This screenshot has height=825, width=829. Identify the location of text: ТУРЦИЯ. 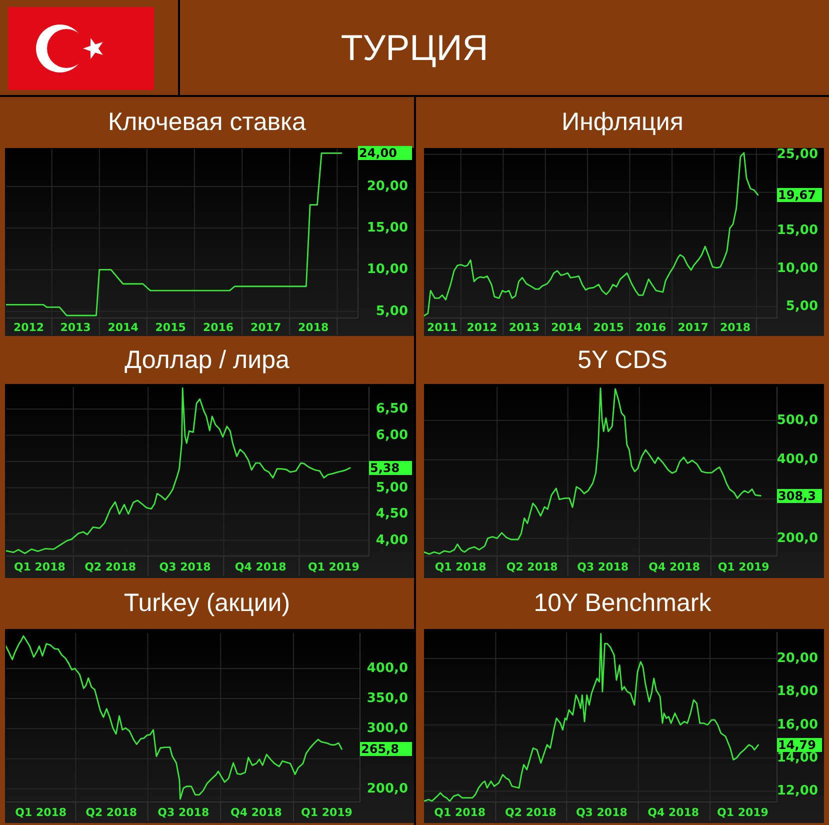
(414, 47).